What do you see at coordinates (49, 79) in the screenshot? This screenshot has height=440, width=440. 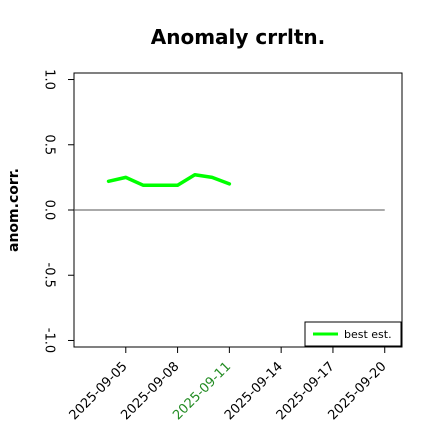 I see `y-tick-label: 1.0` at bounding box center [49, 79].